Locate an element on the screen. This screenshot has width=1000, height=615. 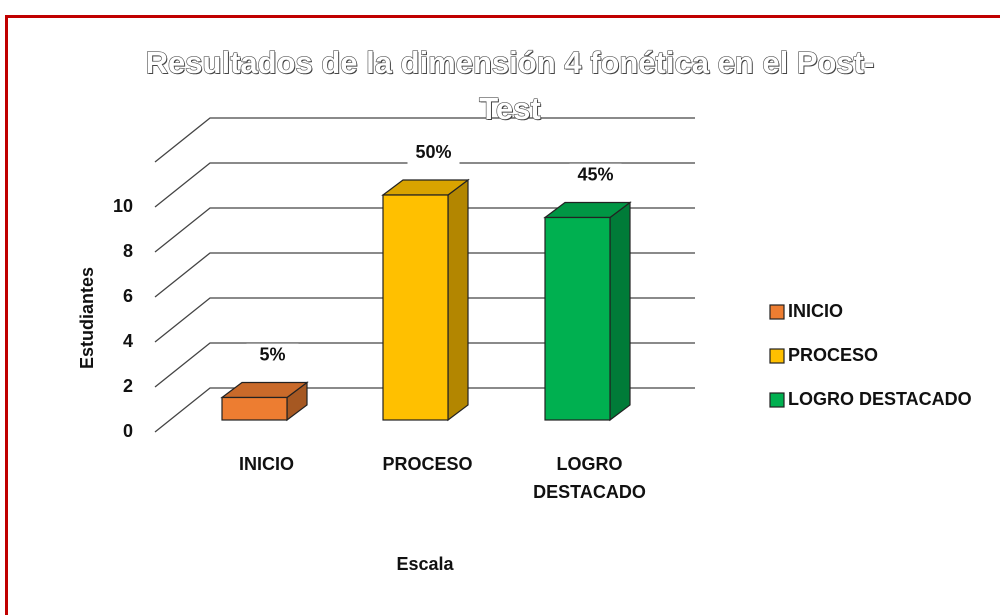
x-tick-label: LOGRO DESTACADO is located at coordinates (589, 478).